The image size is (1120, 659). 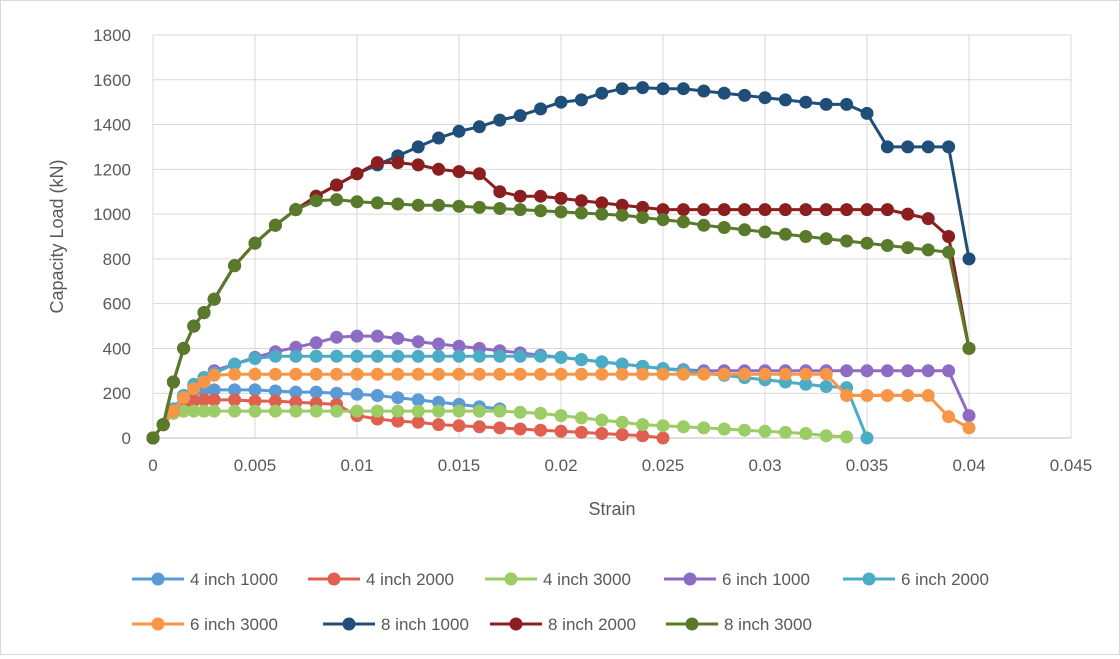 I want to click on legend-entry: 4 inch 1000, so click(x=205, y=579).